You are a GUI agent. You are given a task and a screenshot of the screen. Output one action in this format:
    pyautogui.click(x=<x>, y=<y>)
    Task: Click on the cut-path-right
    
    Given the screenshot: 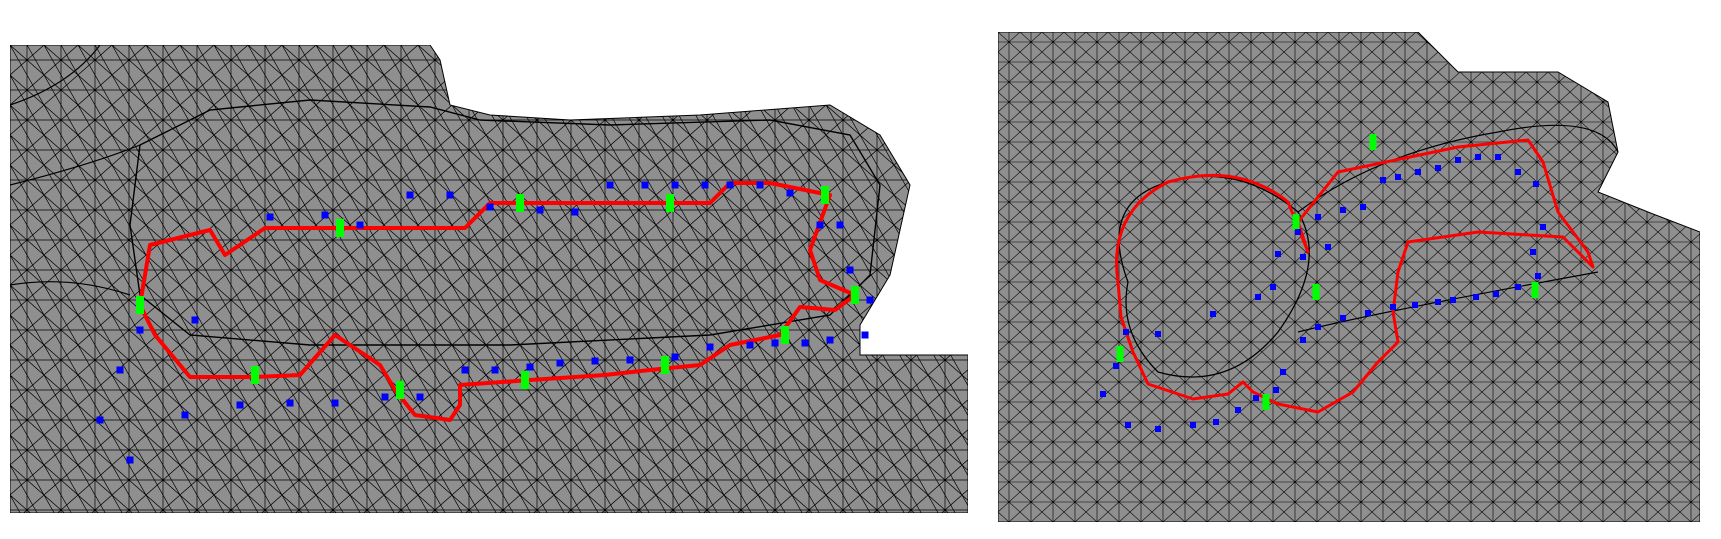 What is the action you would take?
    pyautogui.click(x=1355, y=276)
    